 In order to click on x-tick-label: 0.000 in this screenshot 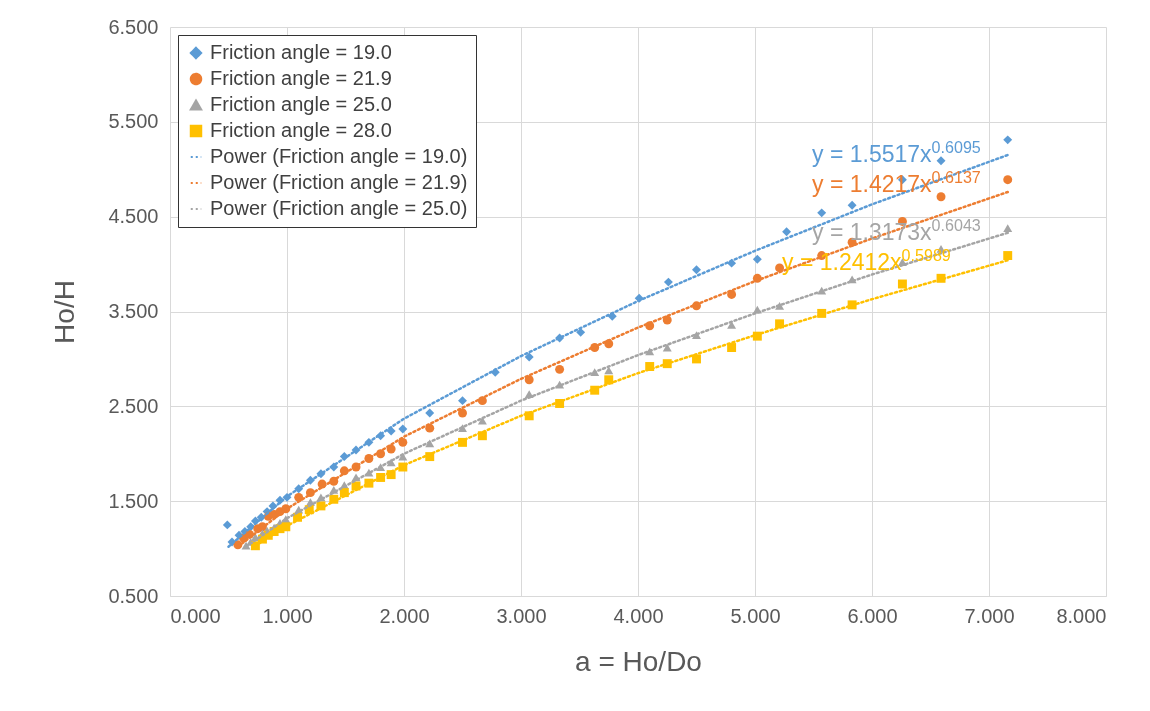, I will do `click(195, 615)`.